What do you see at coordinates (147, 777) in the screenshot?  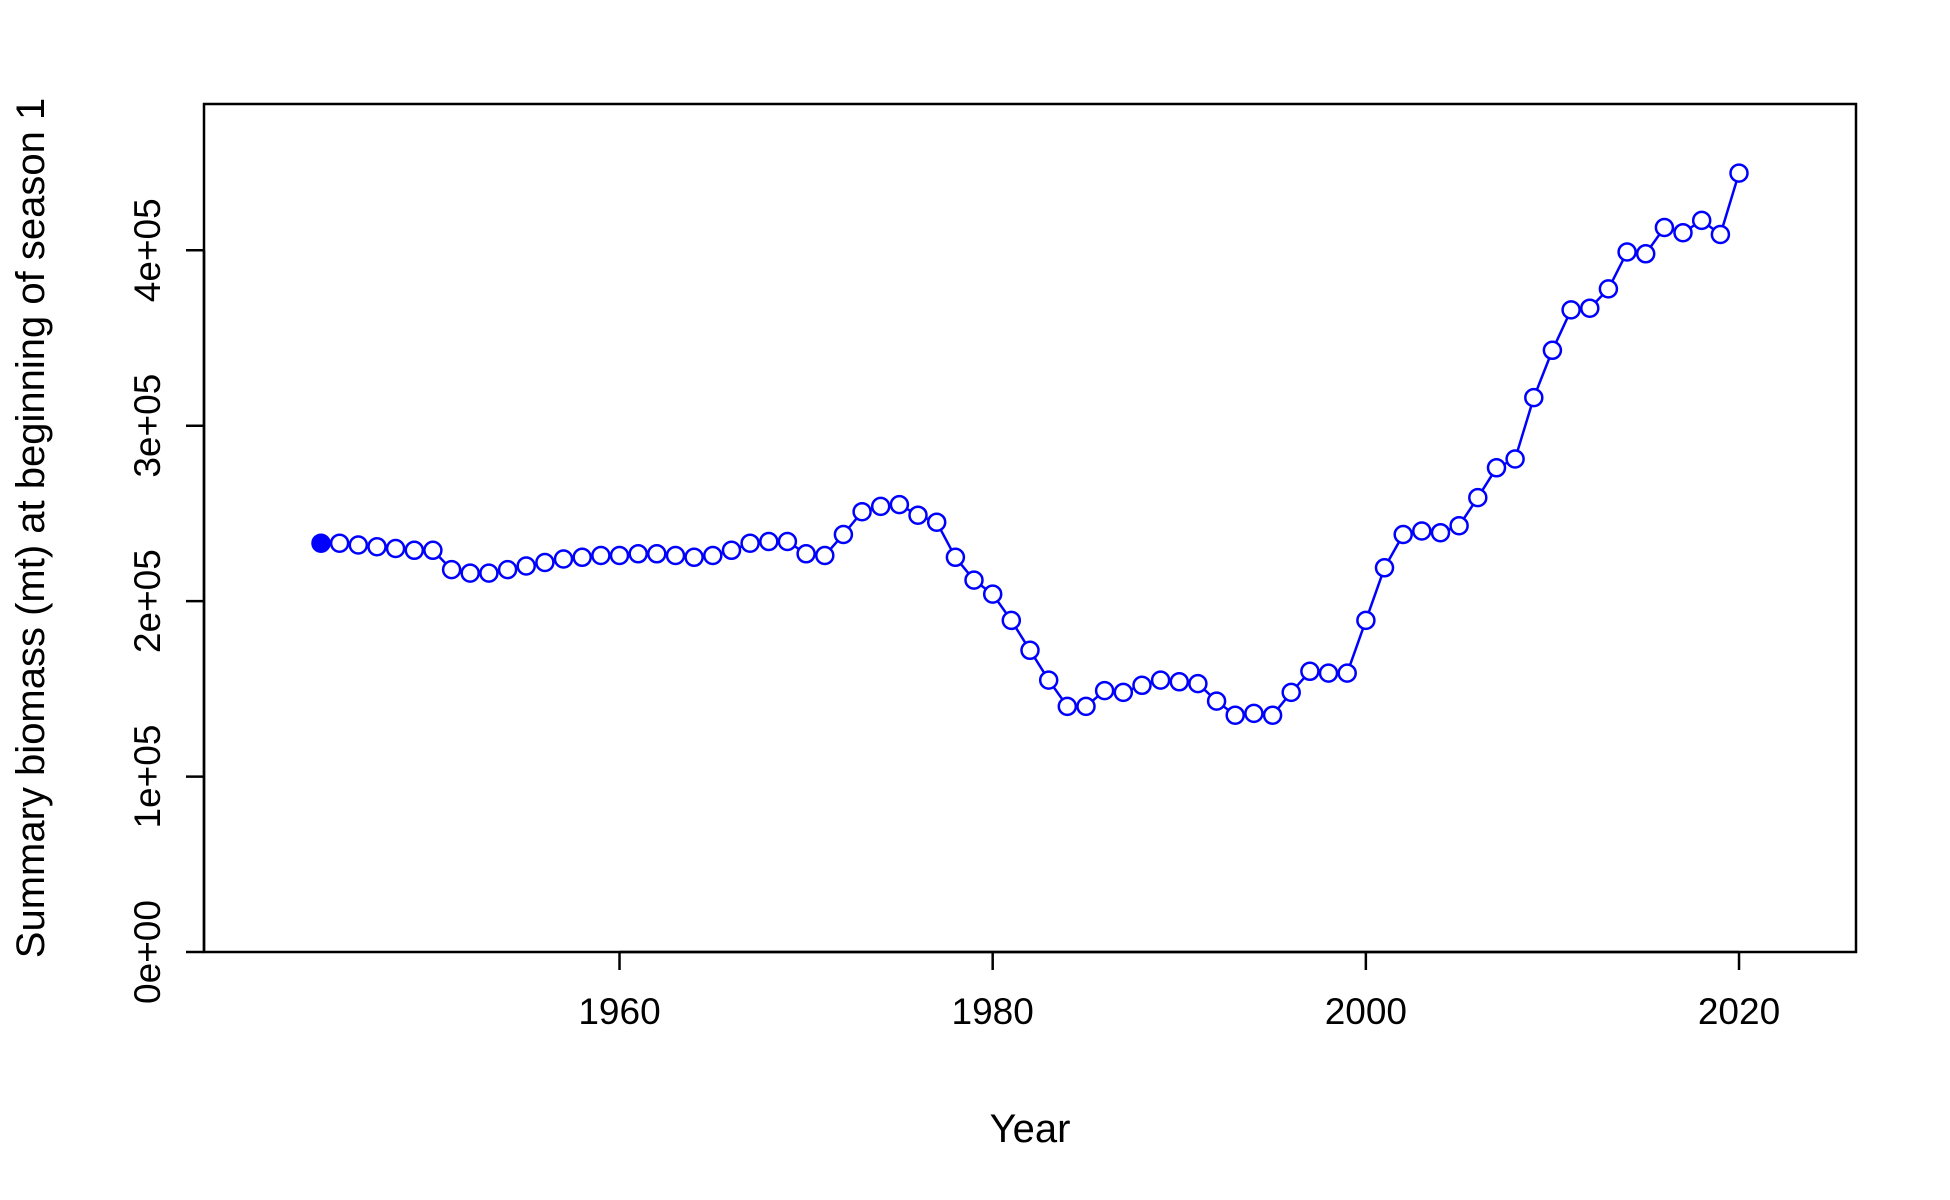 I see `y-tick-label: 1e+05` at bounding box center [147, 777].